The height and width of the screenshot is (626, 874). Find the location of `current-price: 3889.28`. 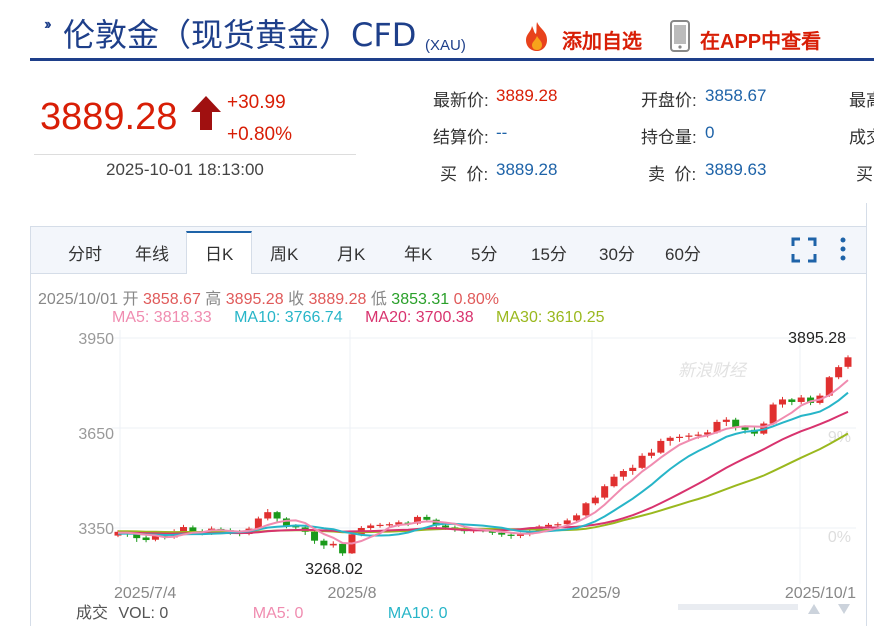

current-price: 3889.28 is located at coordinates (109, 117).